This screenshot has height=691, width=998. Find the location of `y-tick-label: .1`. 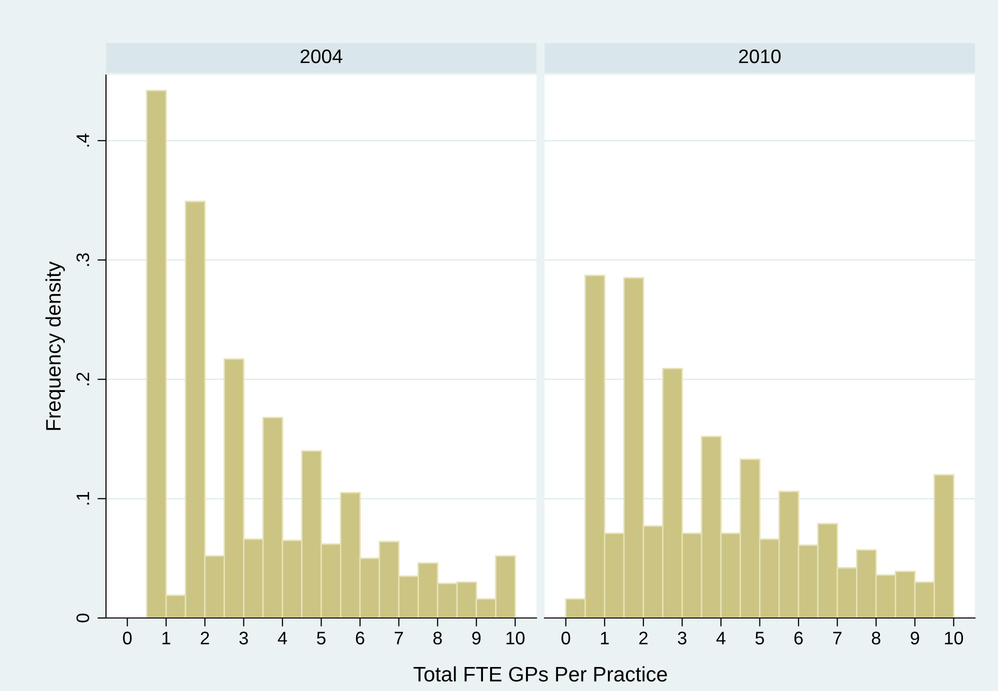

y-tick-label: .1 is located at coordinates (83, 498).